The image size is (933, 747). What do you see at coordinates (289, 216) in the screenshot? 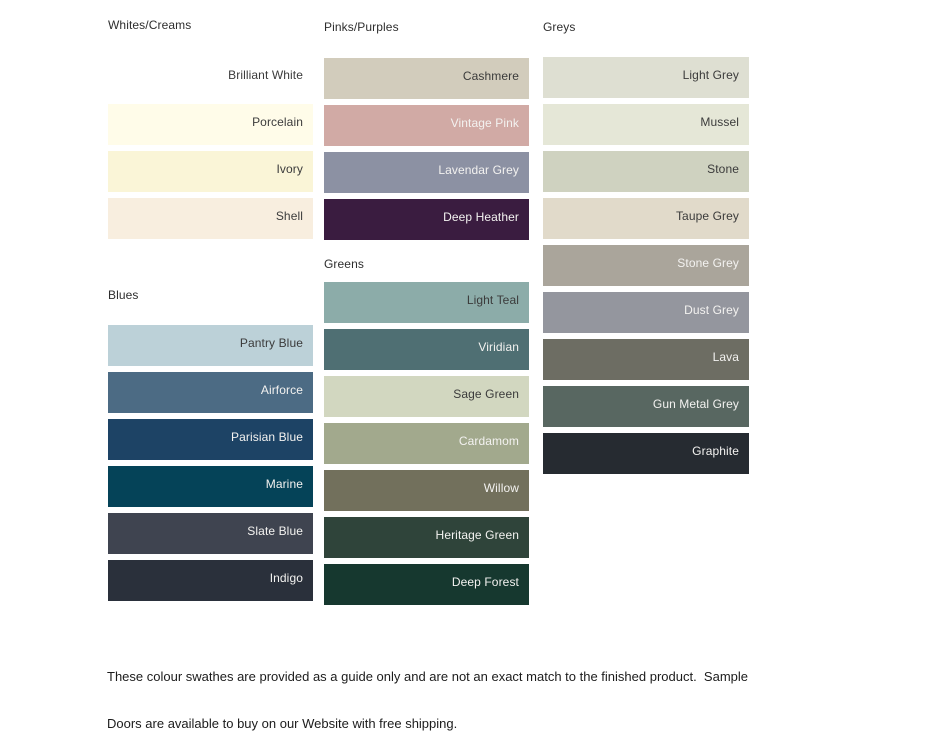
I see `colour-swatch-label: Shell` at bounding box center [289, 216].